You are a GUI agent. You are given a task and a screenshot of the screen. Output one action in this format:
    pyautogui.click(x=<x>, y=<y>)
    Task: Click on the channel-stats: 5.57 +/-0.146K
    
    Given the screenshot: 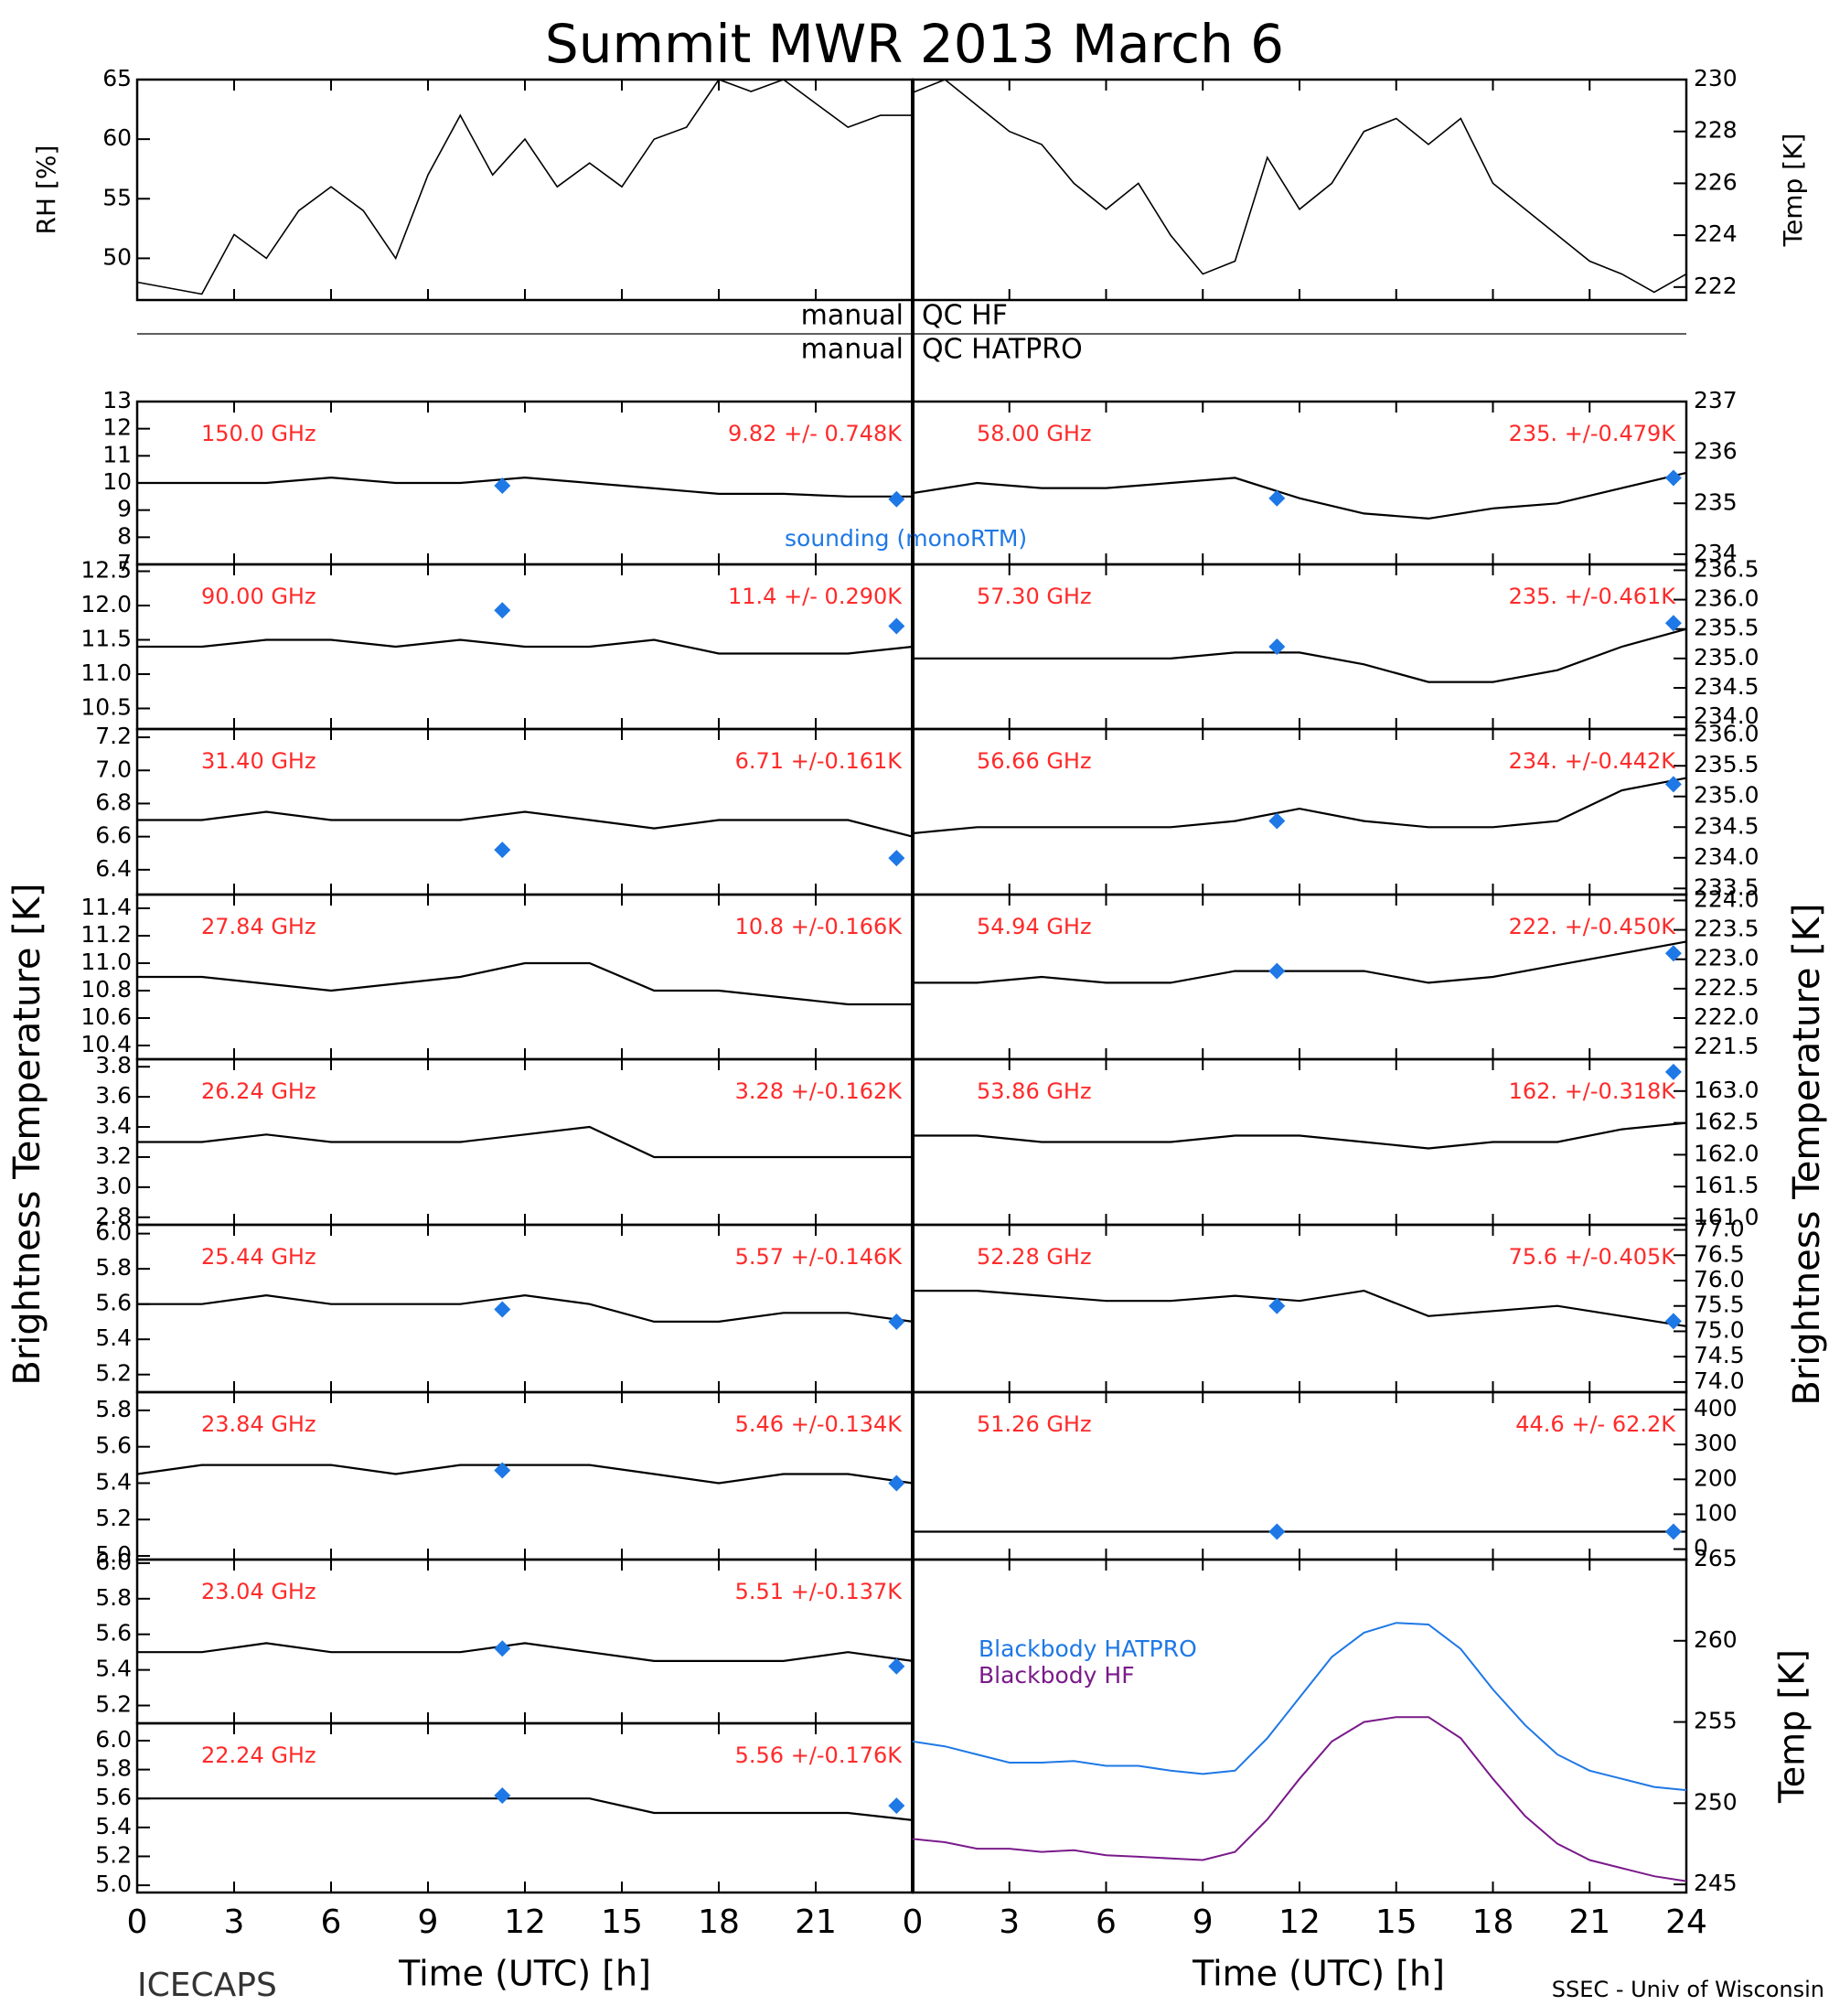 What is the action you would take?
    pyautogui.click(x=819, y=1257)
    